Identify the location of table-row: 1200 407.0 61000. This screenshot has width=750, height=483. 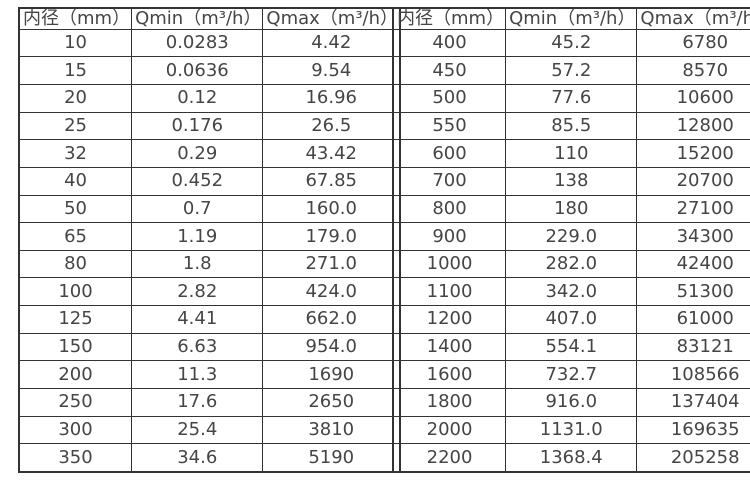
(571, 319).